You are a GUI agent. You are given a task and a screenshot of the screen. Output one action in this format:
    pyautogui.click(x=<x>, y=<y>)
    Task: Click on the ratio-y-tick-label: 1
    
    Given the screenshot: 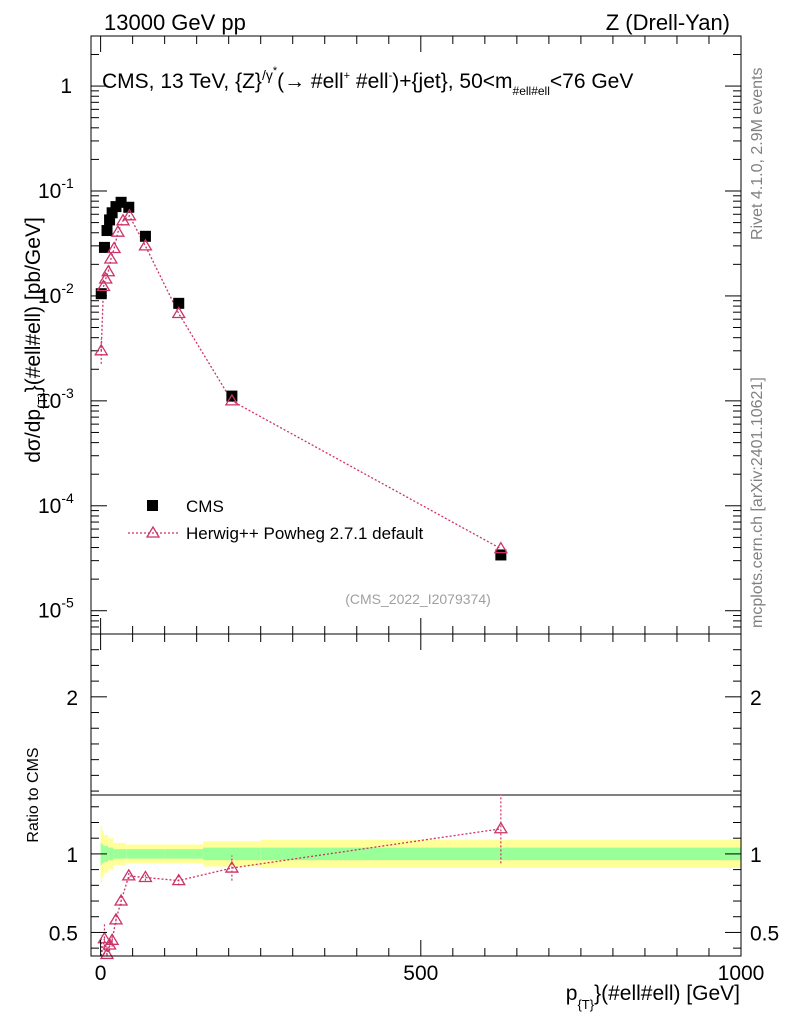 What is the action you would take?
    pyautogui.click(x=72, y=855)
    